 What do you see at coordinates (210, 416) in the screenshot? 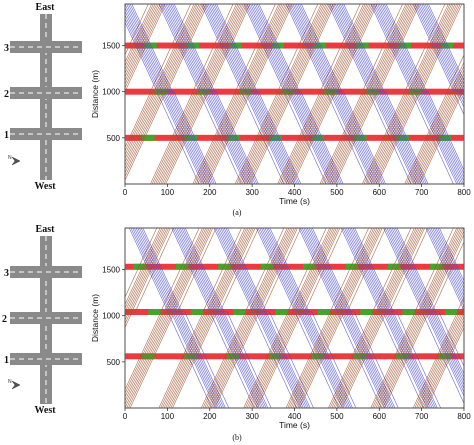
I see `x-tick-label-2: 200` at bounding box center [210, 416].